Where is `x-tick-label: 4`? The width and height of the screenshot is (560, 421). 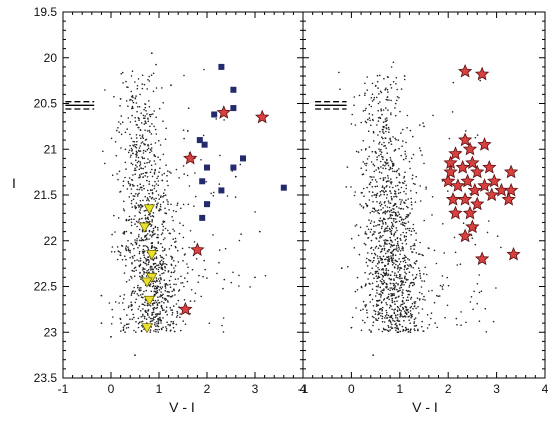 x-tick-label: 4 is located at coordinates (303, 389).